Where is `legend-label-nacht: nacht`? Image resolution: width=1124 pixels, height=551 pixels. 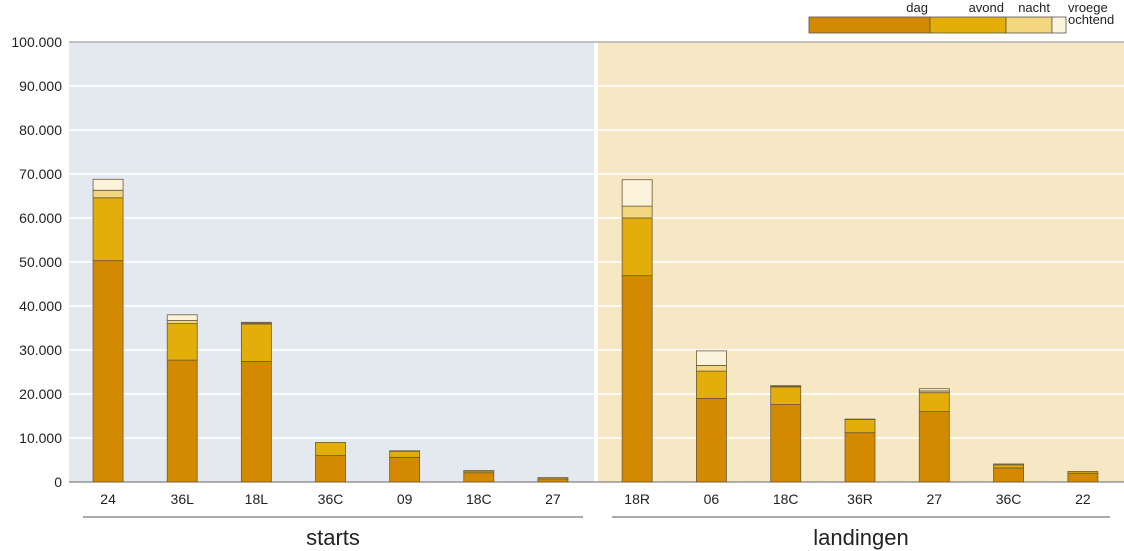
legend-label-nacht: nacht is located at coordinates (1034, 7).